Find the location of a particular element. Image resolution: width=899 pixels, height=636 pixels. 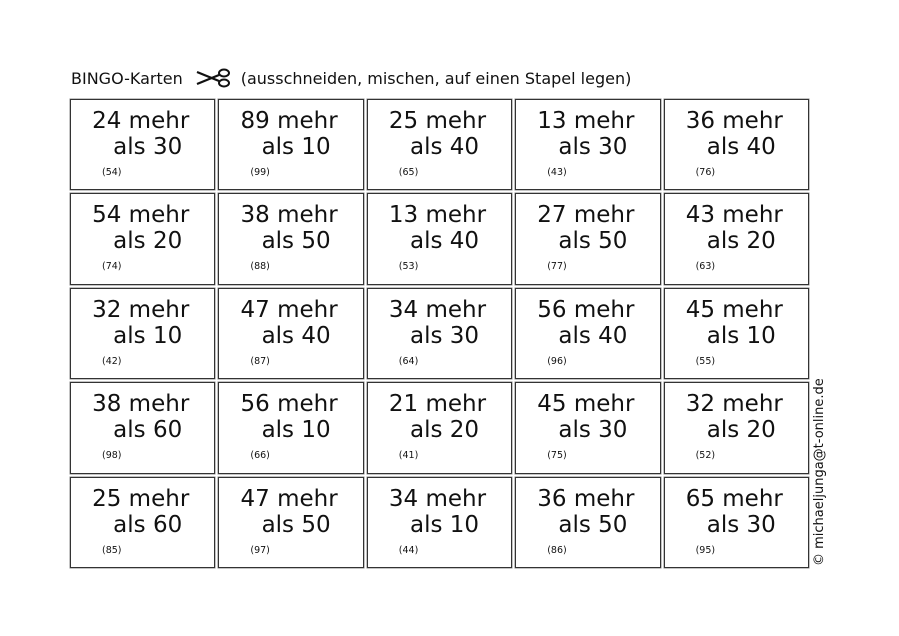

bingo-card: 34 mehr als 10 (44) is located at coordinates (439, 522).